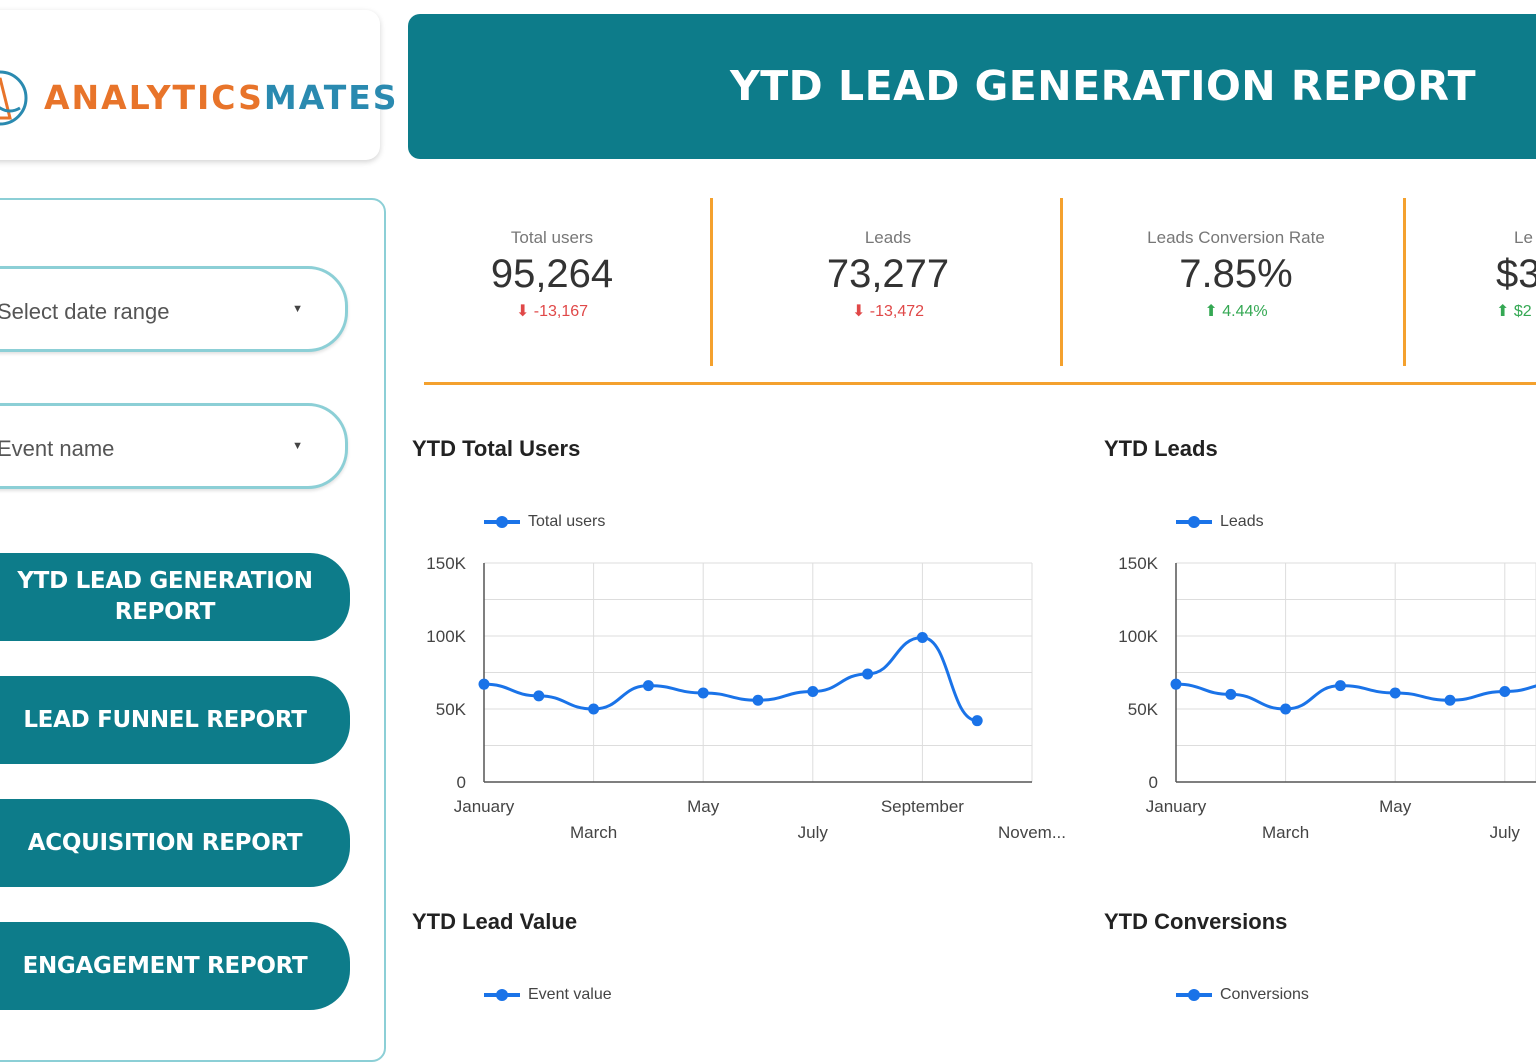 The width and height of the screenshot is (1536, 1062). I want to click on legend-label: Total users, so click(567, 521).